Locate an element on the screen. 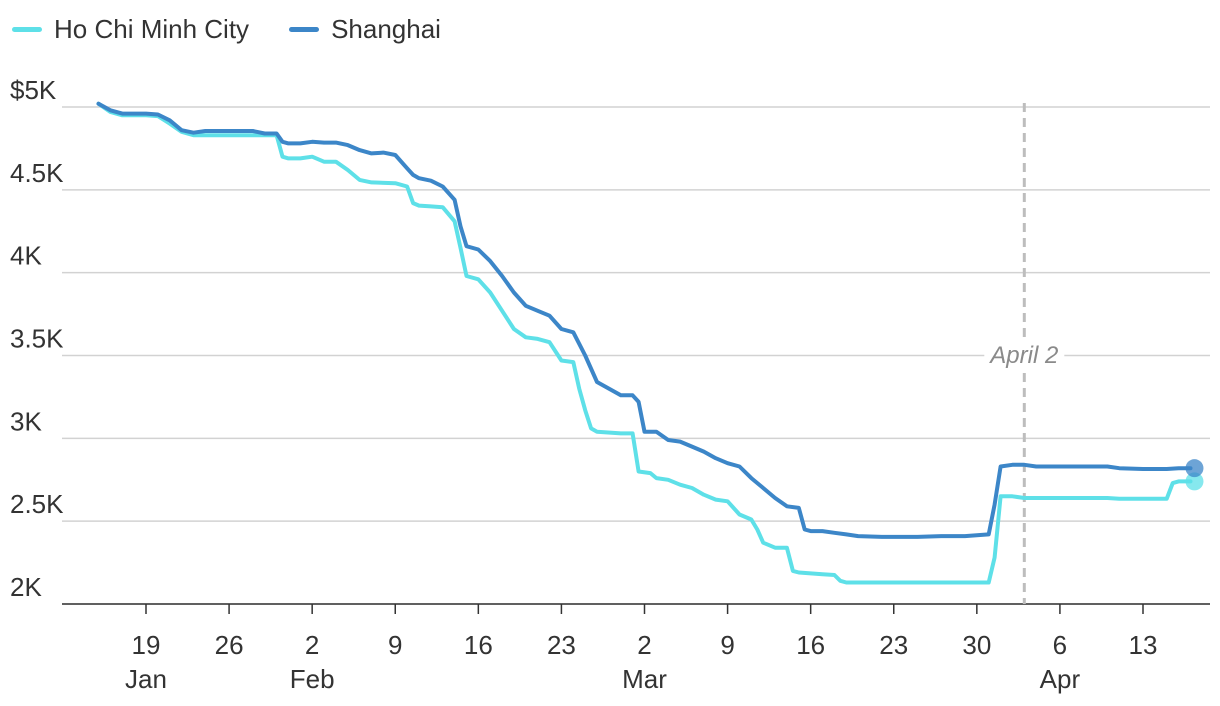 The image size is (1220, 706). annotation: April 2 is located at coordinates (1024, 353).